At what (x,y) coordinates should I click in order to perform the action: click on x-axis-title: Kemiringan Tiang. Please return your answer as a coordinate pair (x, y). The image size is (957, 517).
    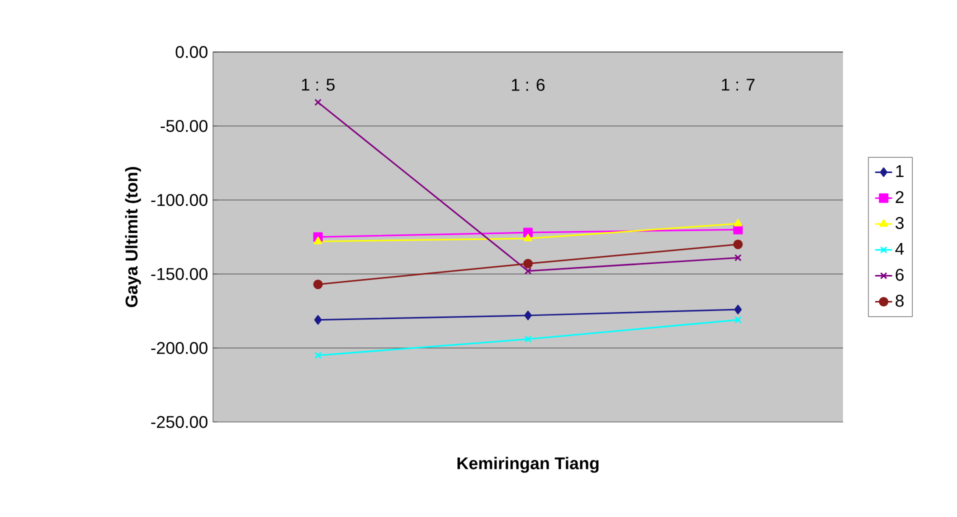
    Looking at the image, I should click on (528, 464).